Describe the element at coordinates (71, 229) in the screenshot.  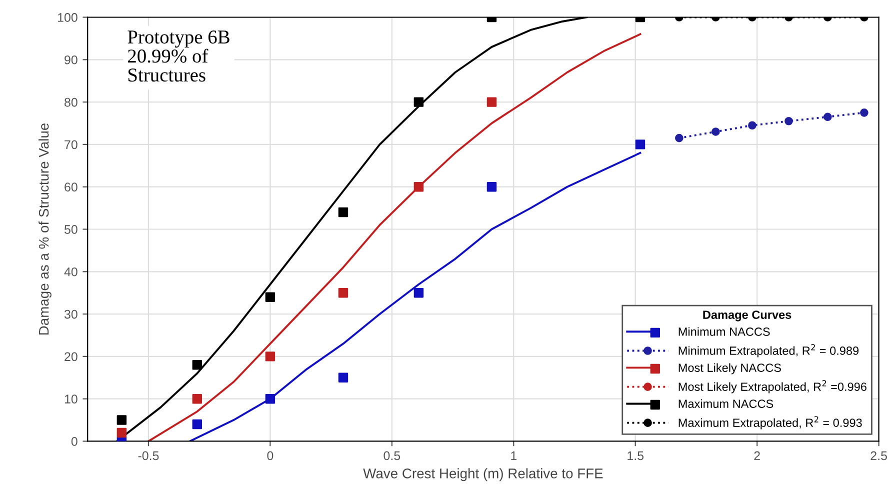
I see `y-tick-label: 50` at that location.